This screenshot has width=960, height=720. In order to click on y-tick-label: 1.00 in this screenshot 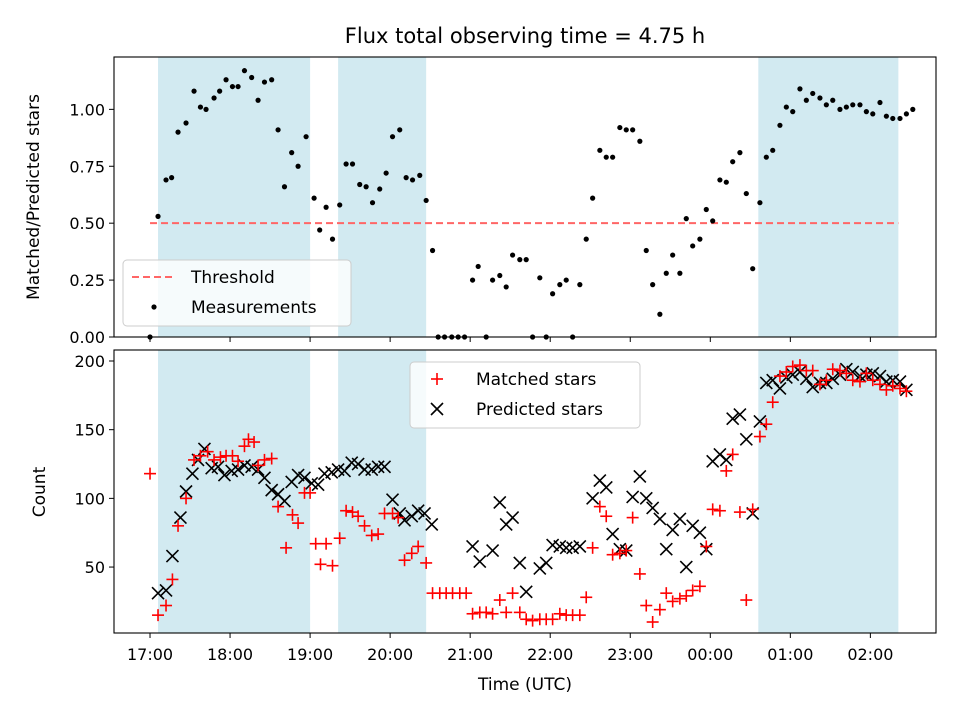, I will do `click(87, 109)`.